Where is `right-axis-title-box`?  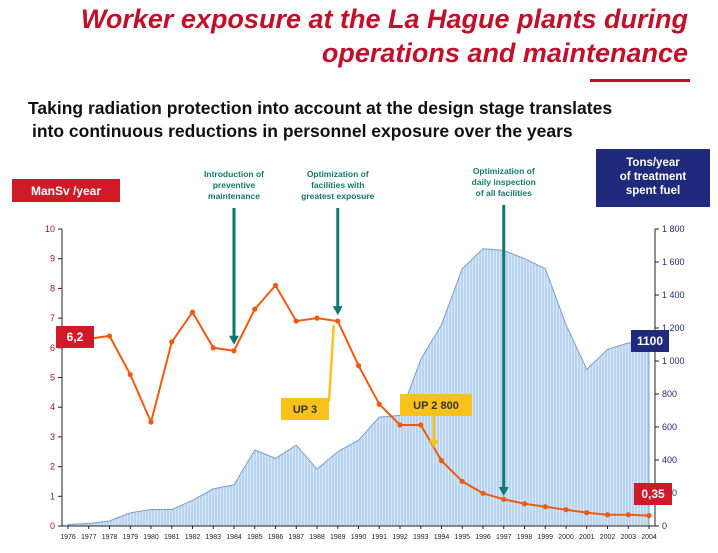
right-axis-title-box is located at coordinates (653, 178).